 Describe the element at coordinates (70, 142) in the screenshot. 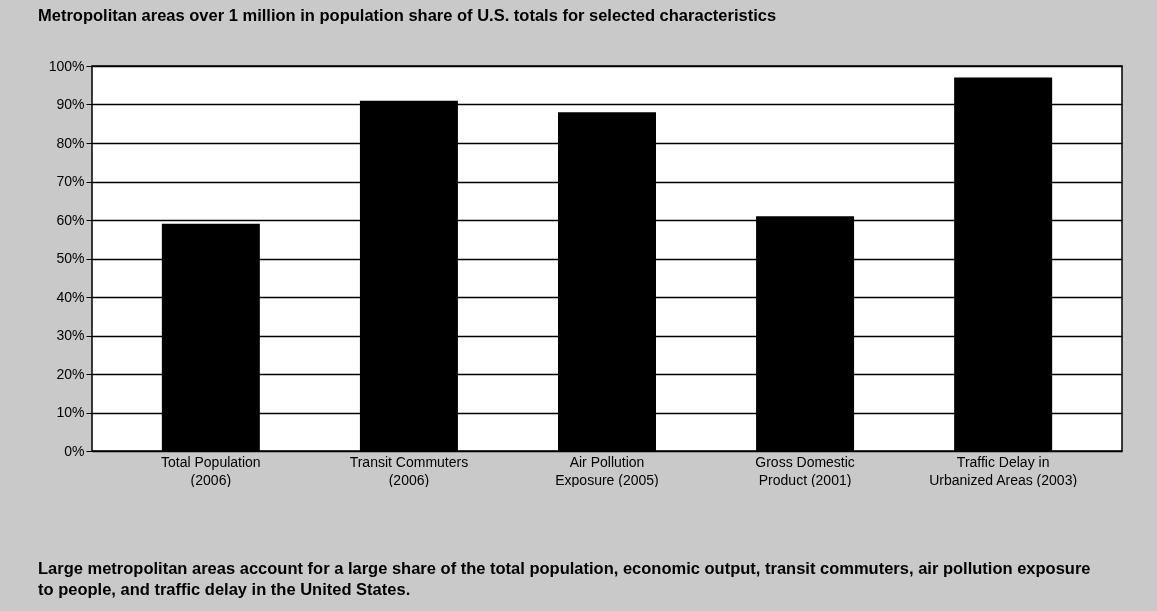

I see `y-tick-label: 80%` at that location.